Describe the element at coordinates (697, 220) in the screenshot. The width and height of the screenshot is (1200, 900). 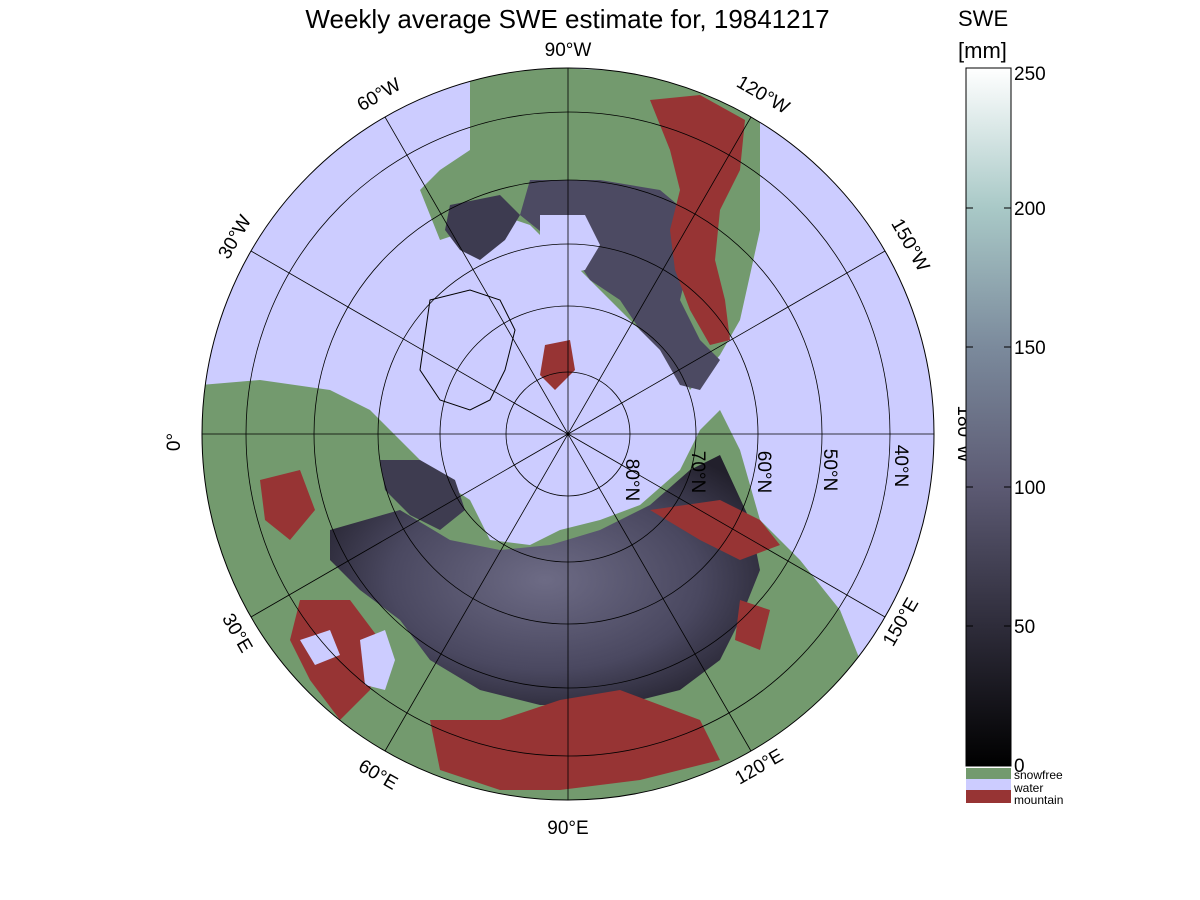
I see `rockies-mountain` at that location.